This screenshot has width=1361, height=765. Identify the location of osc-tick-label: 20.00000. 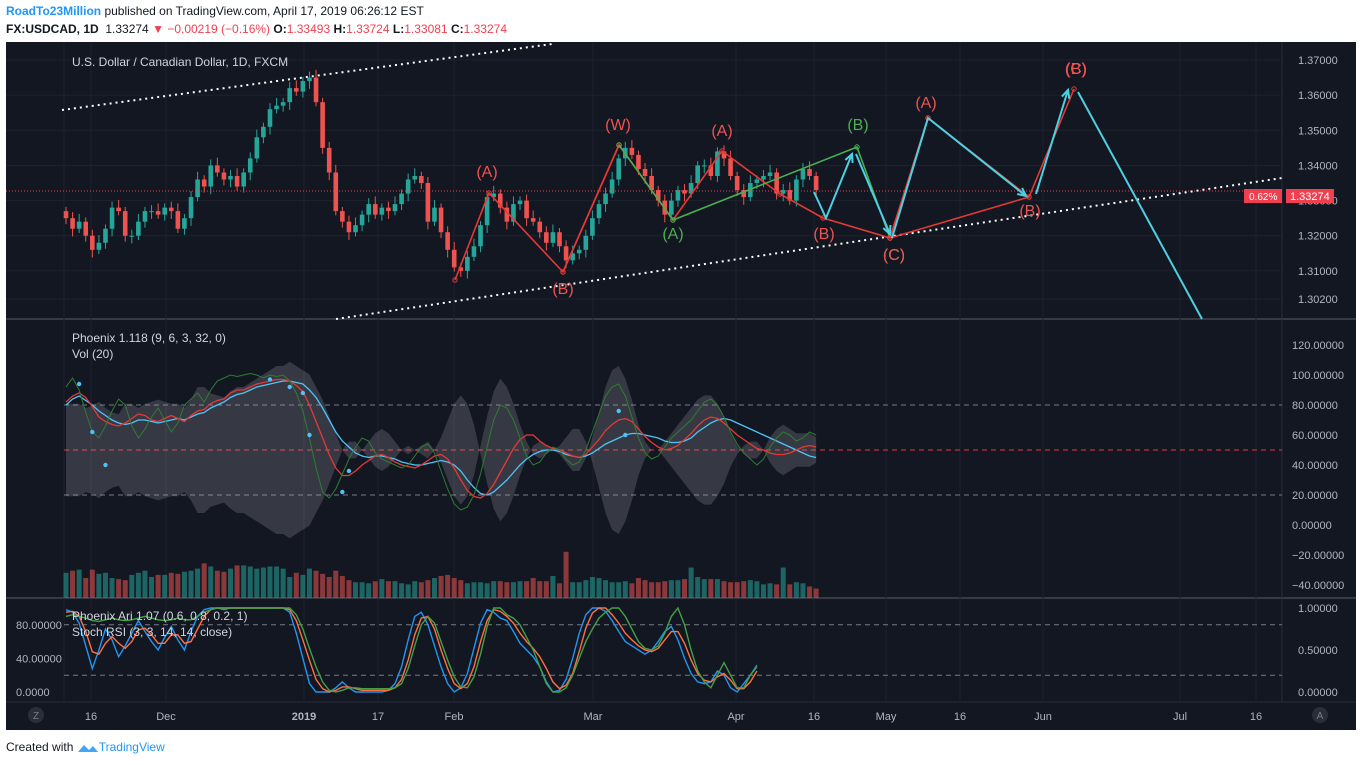
(1315, 496).